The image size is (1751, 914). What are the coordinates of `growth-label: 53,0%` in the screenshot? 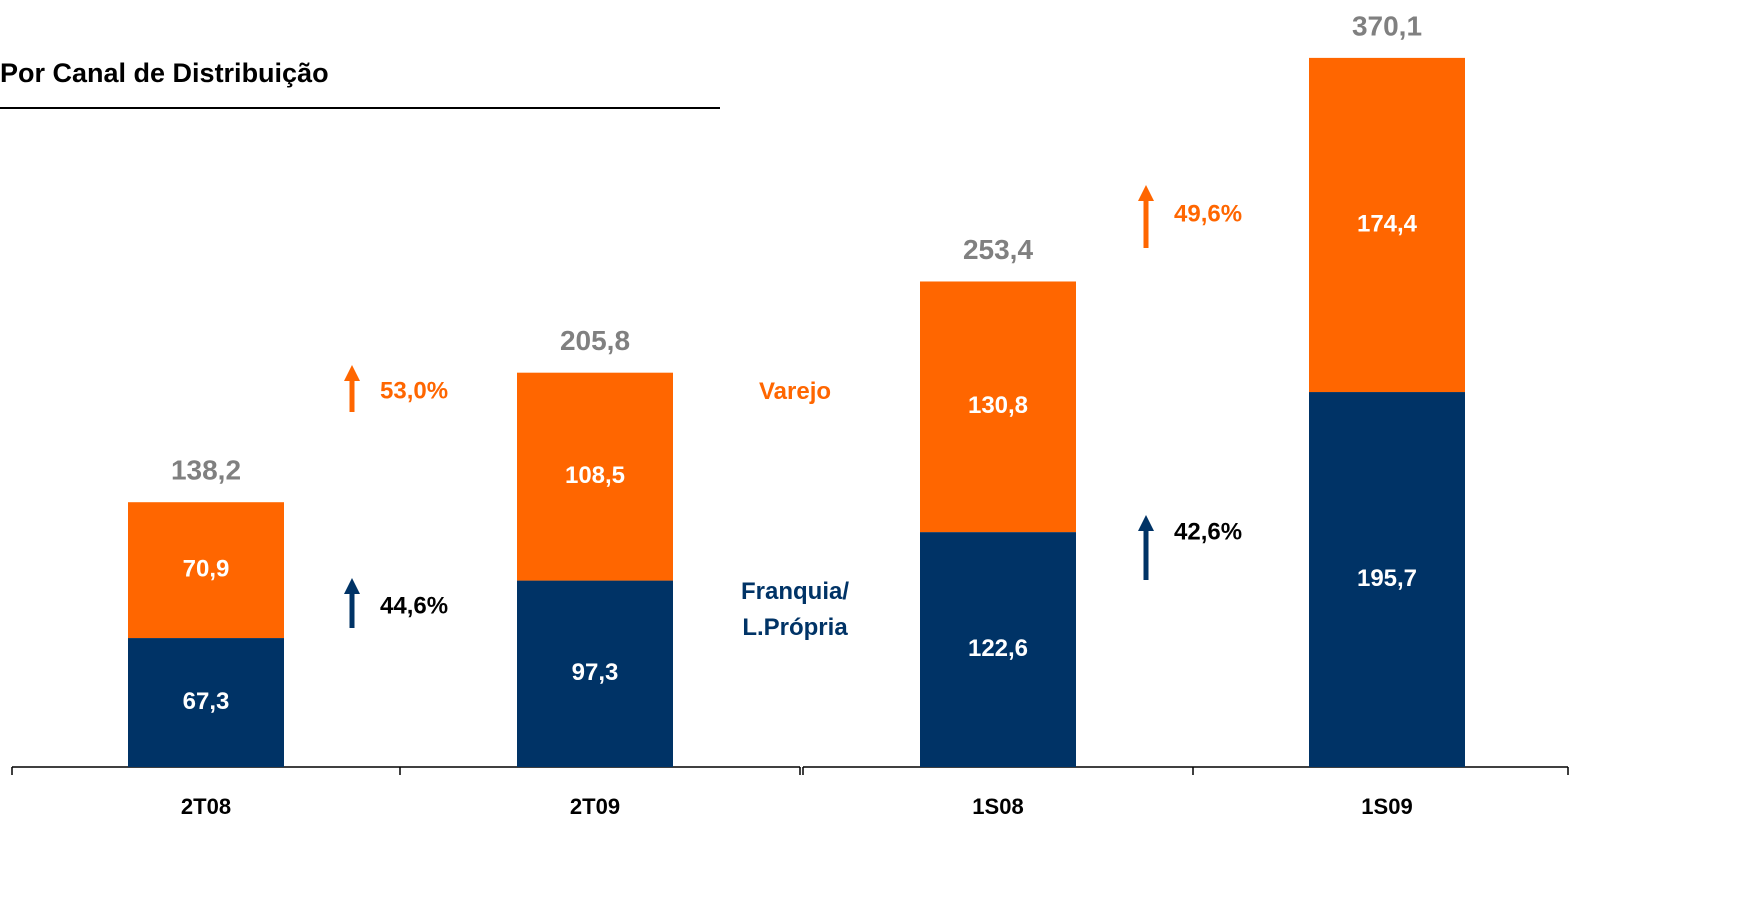 It's located at (414, 390).